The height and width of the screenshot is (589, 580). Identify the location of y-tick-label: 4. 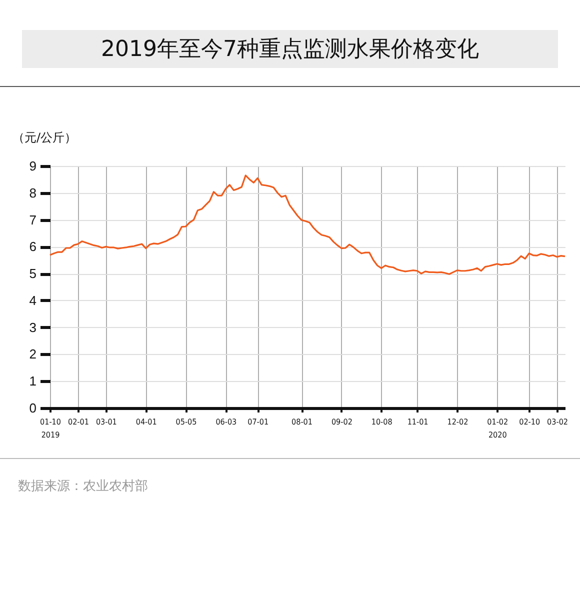
(32, 300).